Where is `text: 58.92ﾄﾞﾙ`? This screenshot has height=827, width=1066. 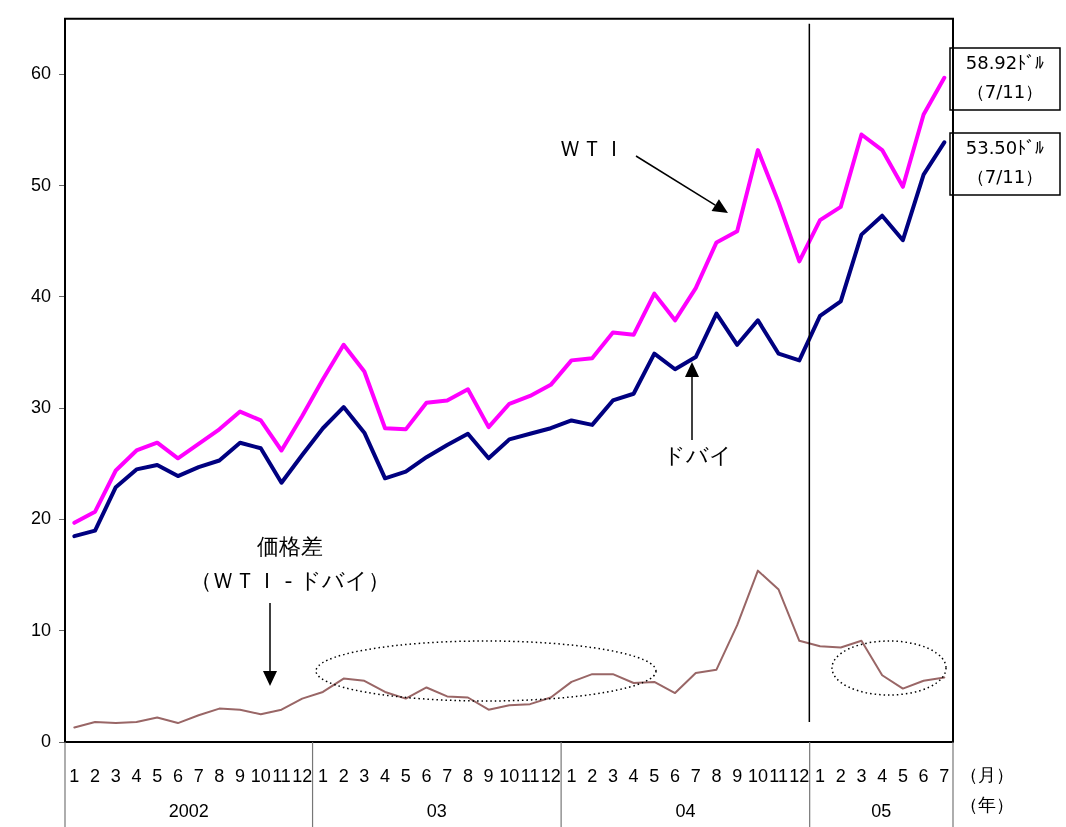 text: 58.92ﾄﾞﾙ is located at coordinates (1005, 62).